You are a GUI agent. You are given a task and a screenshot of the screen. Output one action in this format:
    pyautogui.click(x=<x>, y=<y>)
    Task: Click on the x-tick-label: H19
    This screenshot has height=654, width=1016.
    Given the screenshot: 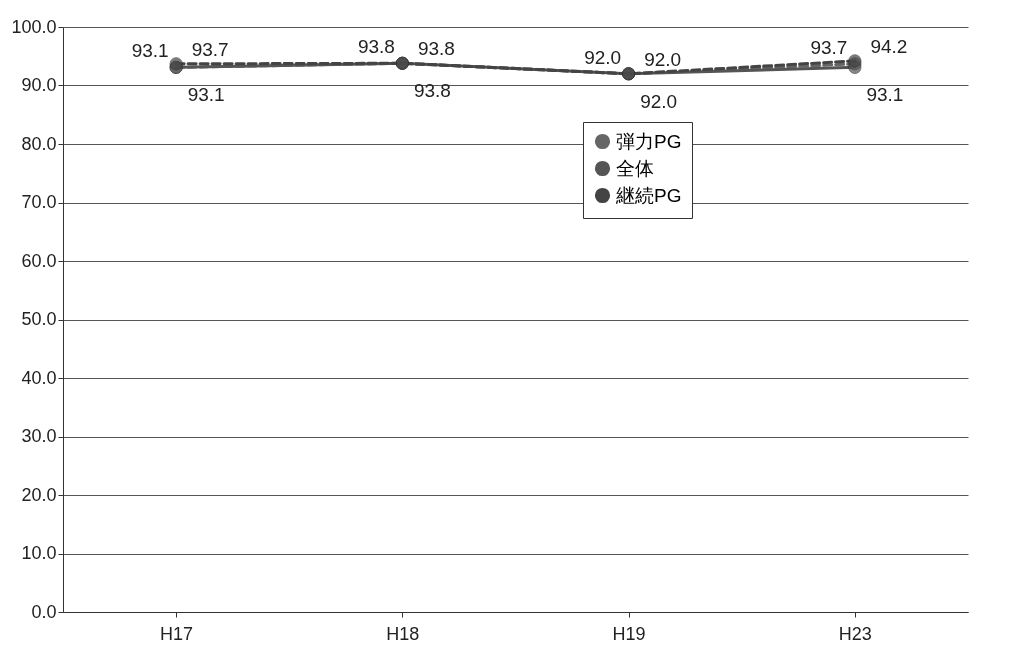 What is the action you would take?
    pyautogui.click(x=629, y=633)
    